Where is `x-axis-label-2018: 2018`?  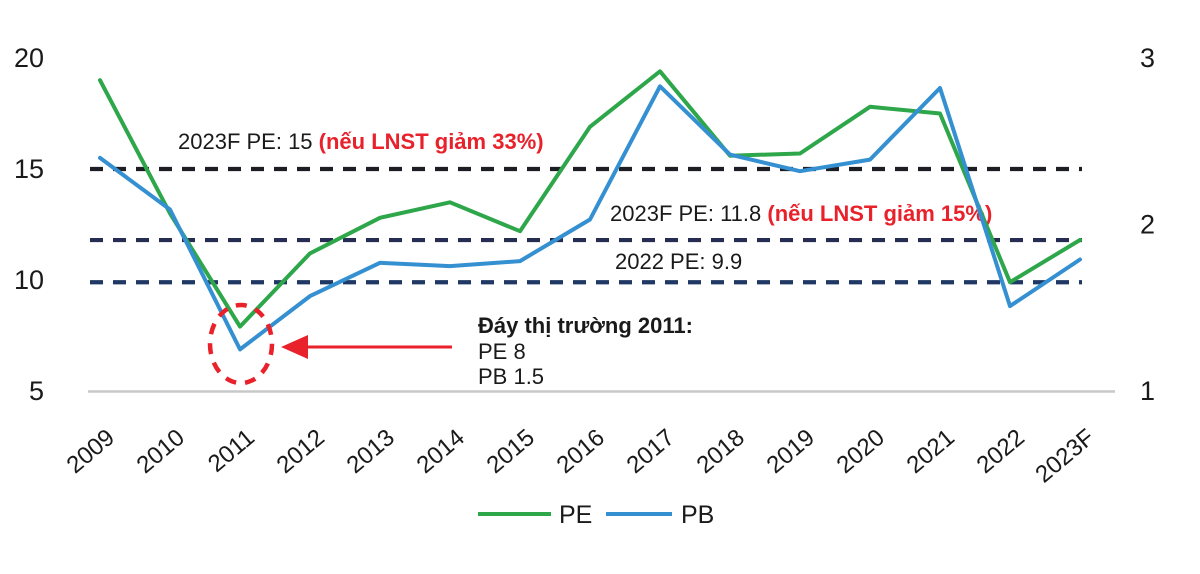 x-axis-label-2018: 2018 is located at coordinates (721, 451).